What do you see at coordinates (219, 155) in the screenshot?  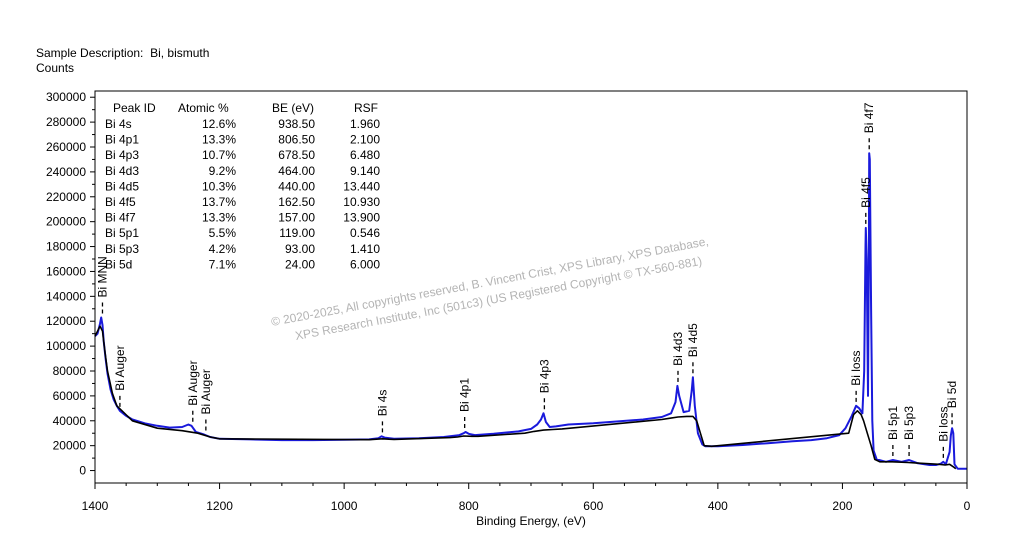 I see `peak-table-cell: 10.7%` at bounding box center [219, 155].